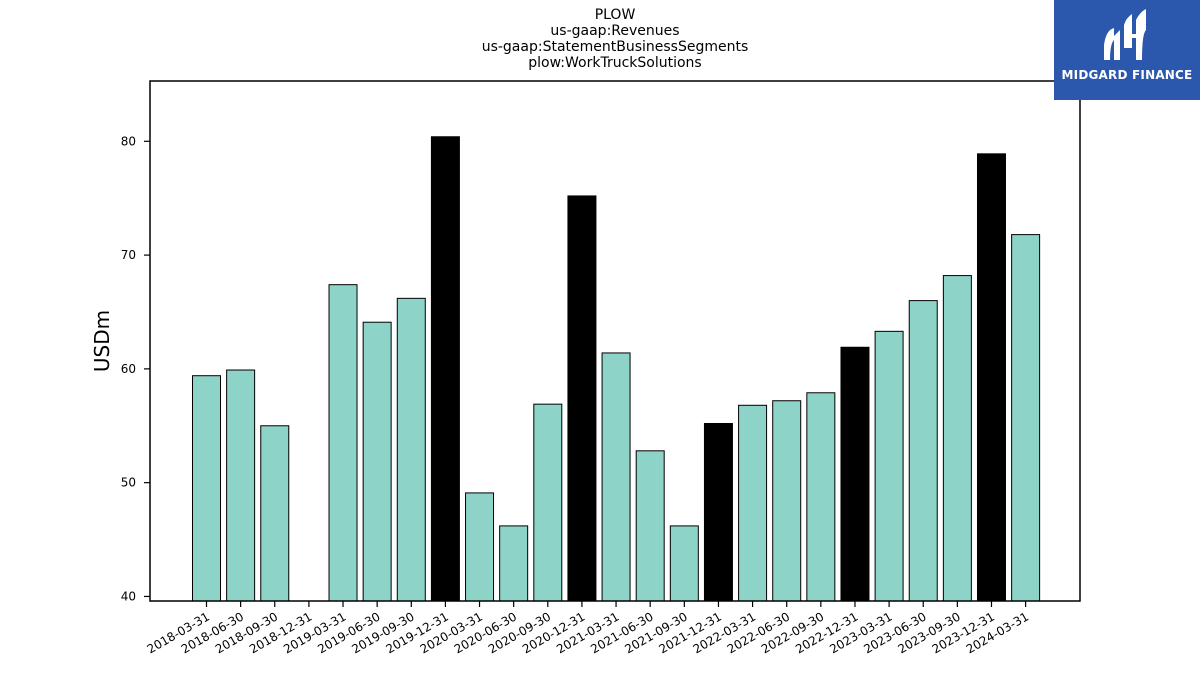  What do you see at coordinates (1127, 75) in the screenshot?
I see `logo-text: MIDGARD FINANCE` at bounding box center [1127, 75].